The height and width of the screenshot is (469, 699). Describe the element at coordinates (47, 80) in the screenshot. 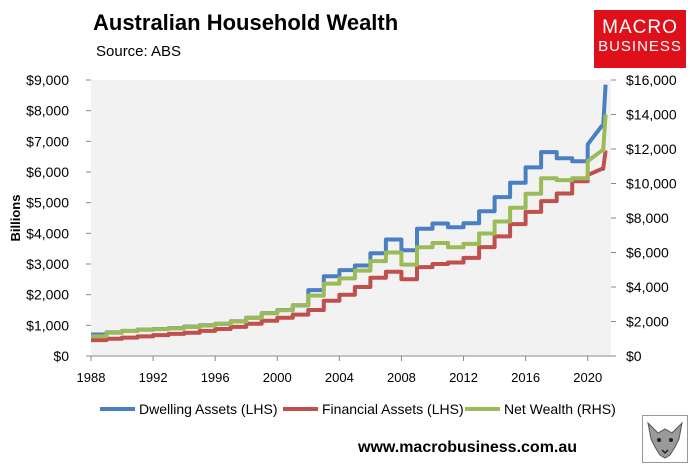

I see `y-left-tick-label: $9,000` at that location.